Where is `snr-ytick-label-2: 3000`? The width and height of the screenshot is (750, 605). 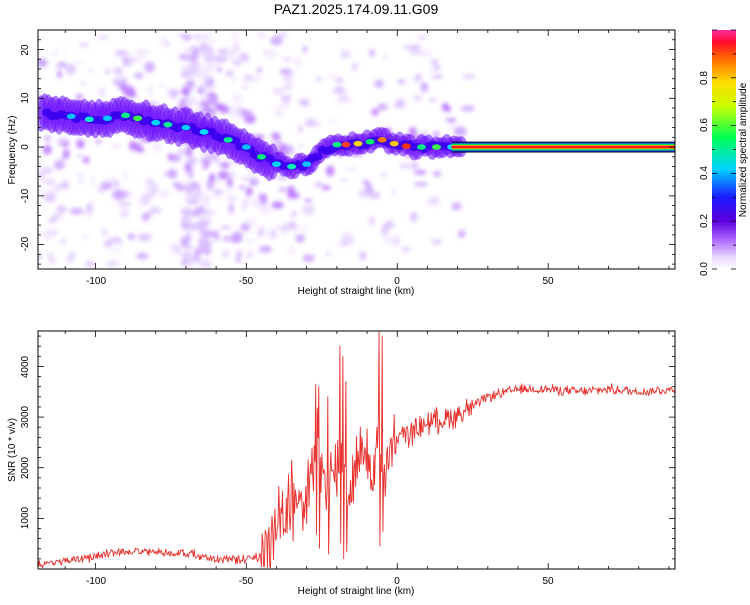 snr-ytick-label-2: 3000 is located at coordinates (25, 416).